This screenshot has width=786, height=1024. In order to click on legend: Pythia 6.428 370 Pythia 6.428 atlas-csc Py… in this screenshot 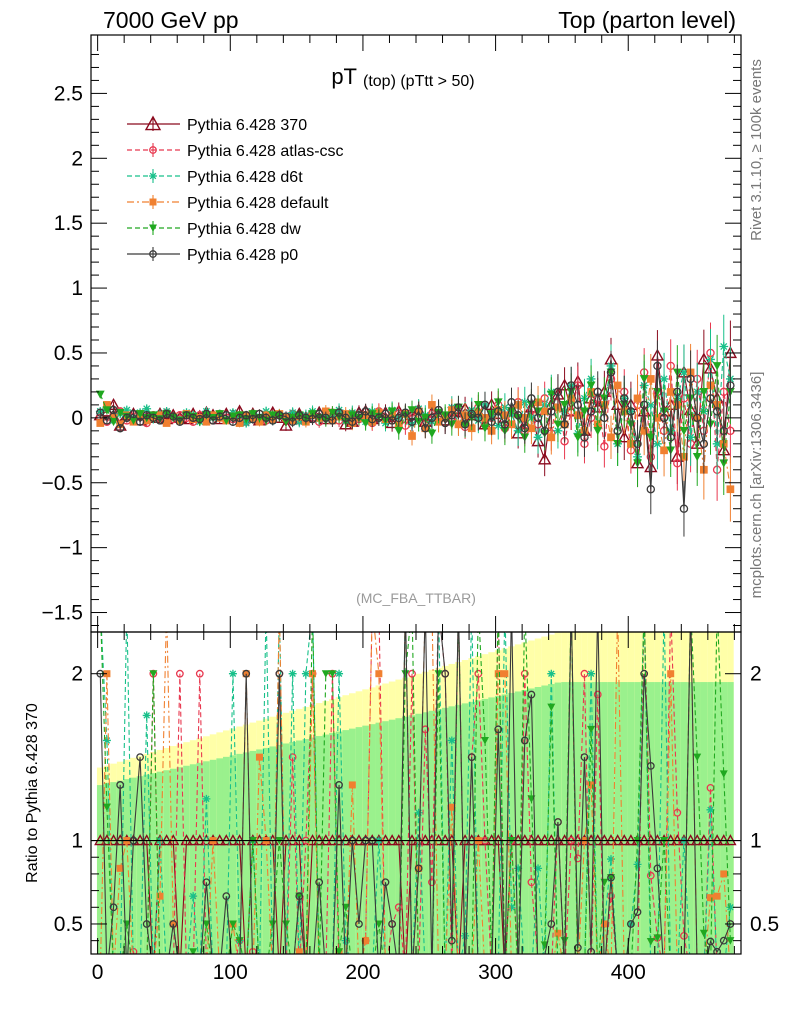, I will do `click(235, 189)`.